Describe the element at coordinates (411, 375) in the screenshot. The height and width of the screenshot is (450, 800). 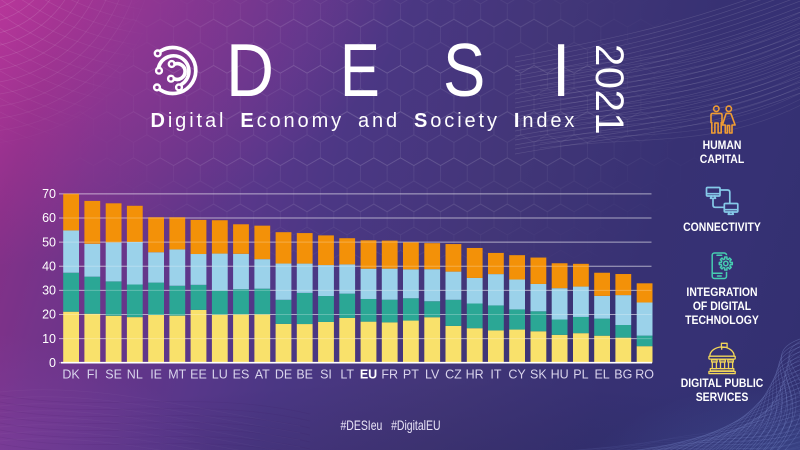
I see `svg-text: PT` at that location.